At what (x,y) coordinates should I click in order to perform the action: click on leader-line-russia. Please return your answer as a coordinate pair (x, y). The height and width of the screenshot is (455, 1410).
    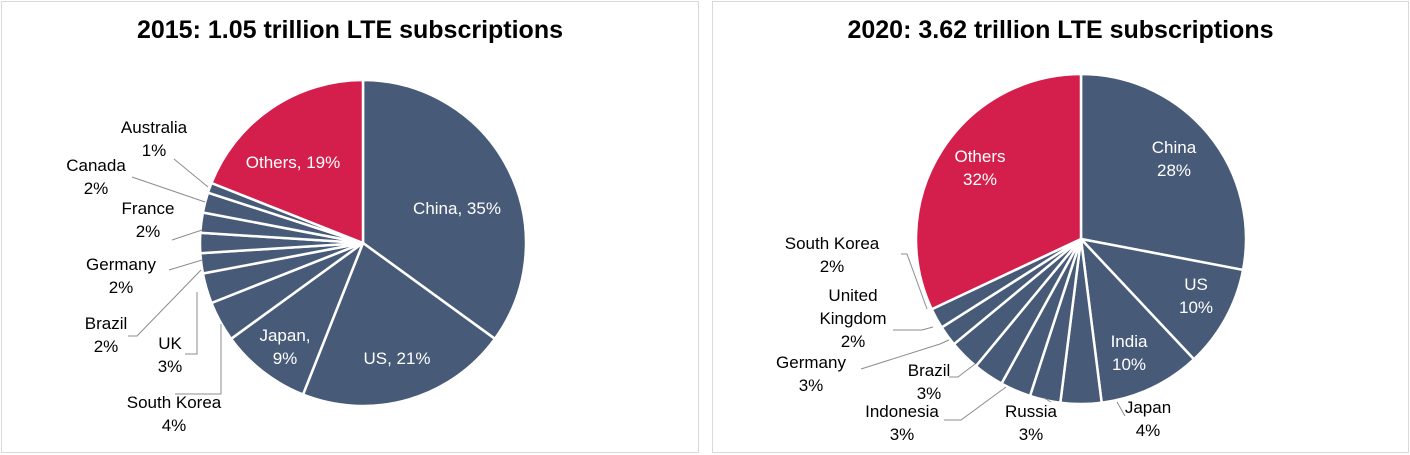
    Looking at the image, I should click on (1047, 400).